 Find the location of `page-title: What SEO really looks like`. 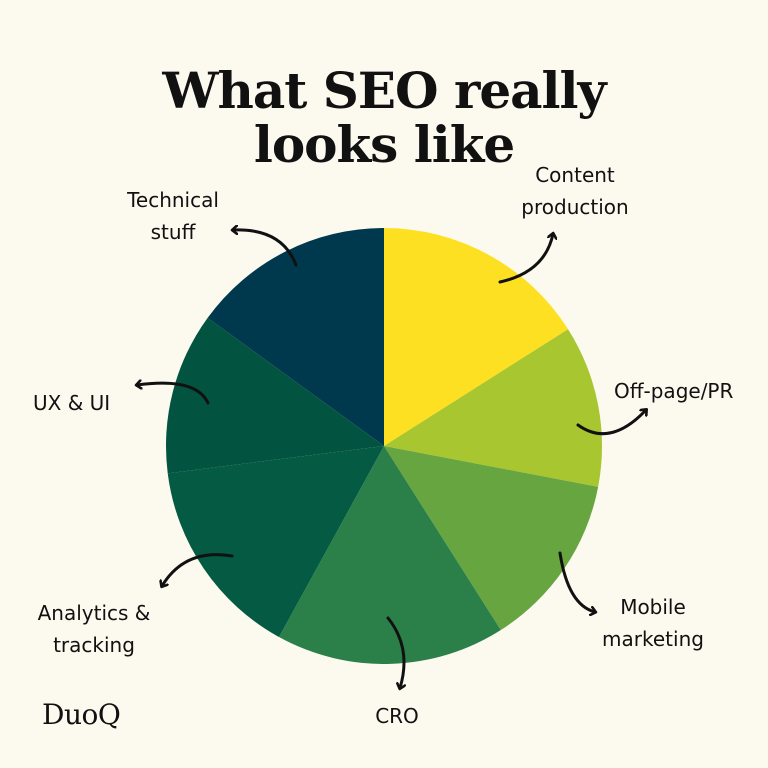

page-title: What SEO really looks like is located at coordinates (384, 117).